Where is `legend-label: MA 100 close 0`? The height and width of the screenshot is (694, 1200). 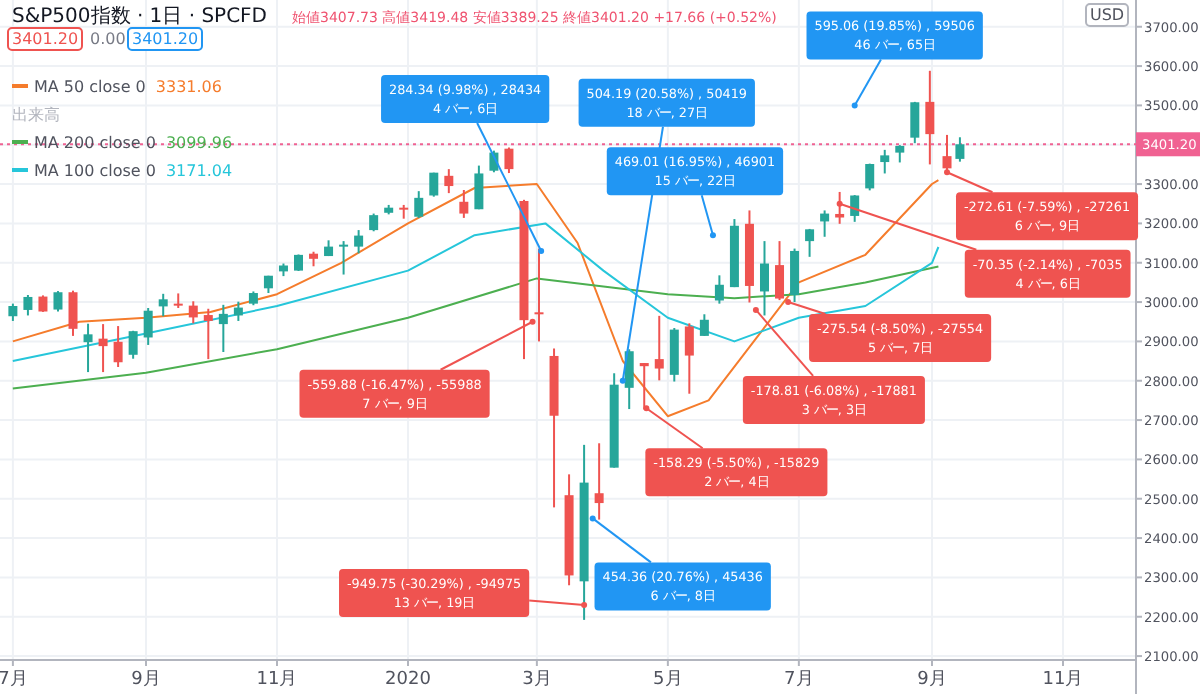
legend-label: MA 100 close 0 is located at coordinates (95, 171).